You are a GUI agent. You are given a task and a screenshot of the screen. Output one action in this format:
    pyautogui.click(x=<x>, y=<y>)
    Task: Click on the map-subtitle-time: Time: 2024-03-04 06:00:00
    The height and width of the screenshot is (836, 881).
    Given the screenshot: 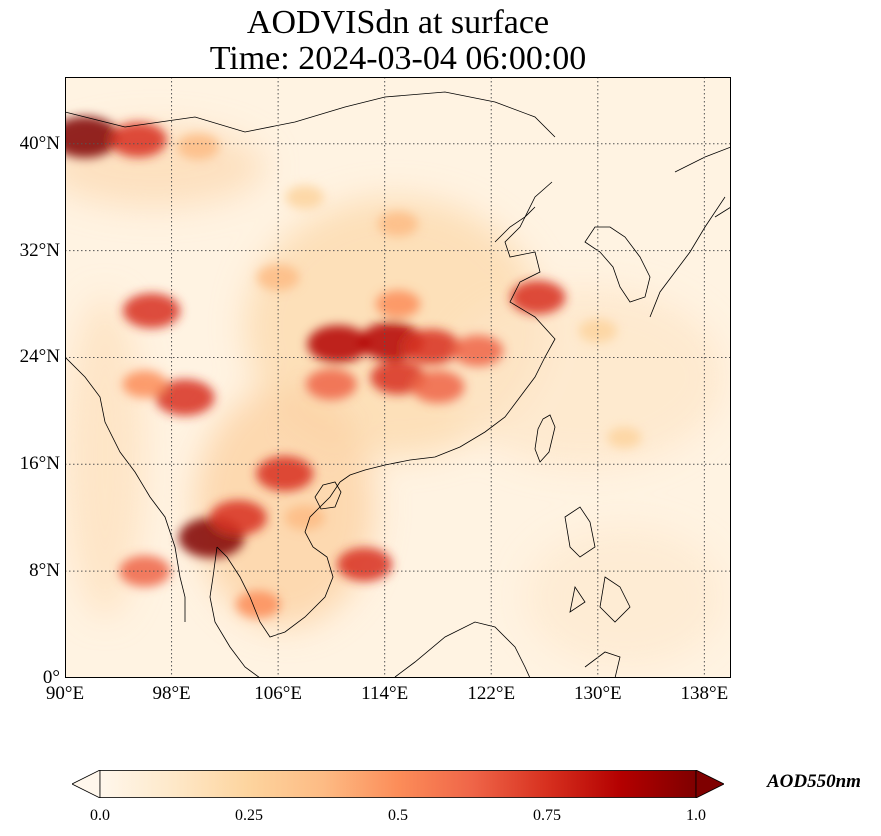 What is the action you would take?
    pyautogui.click(x=398, y=58)
    